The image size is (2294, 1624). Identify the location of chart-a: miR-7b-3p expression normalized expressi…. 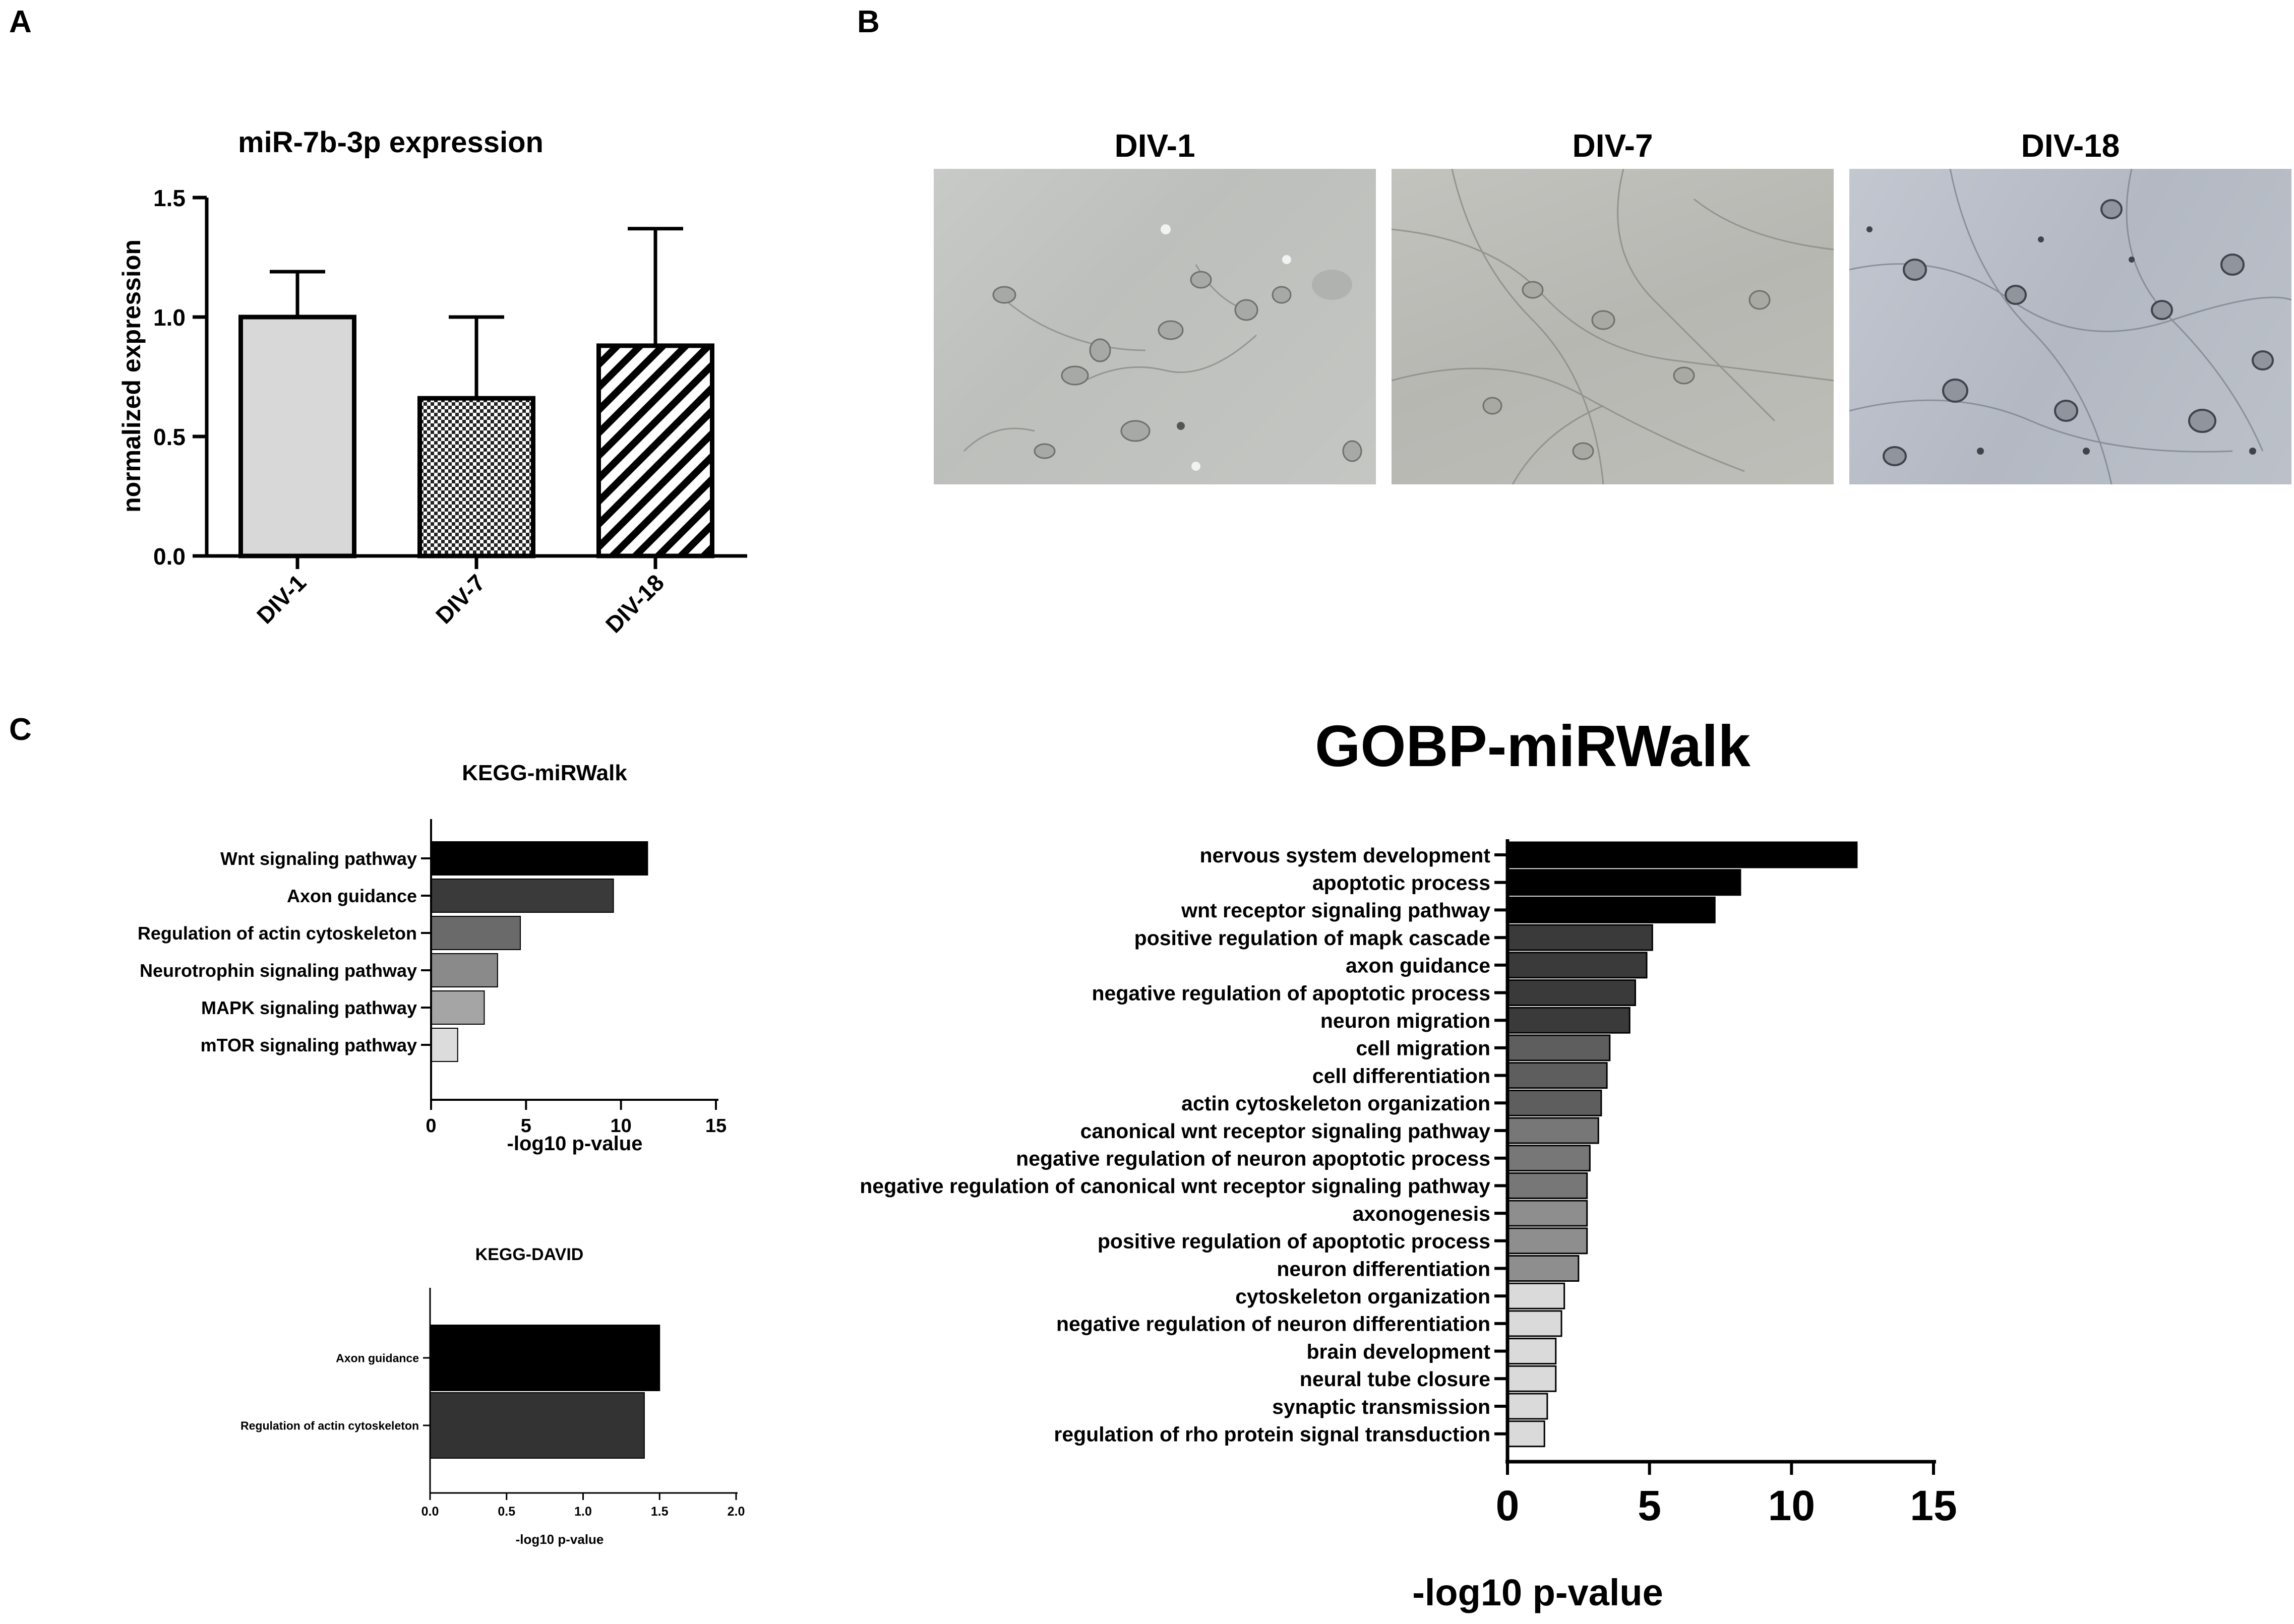
(432, 382).